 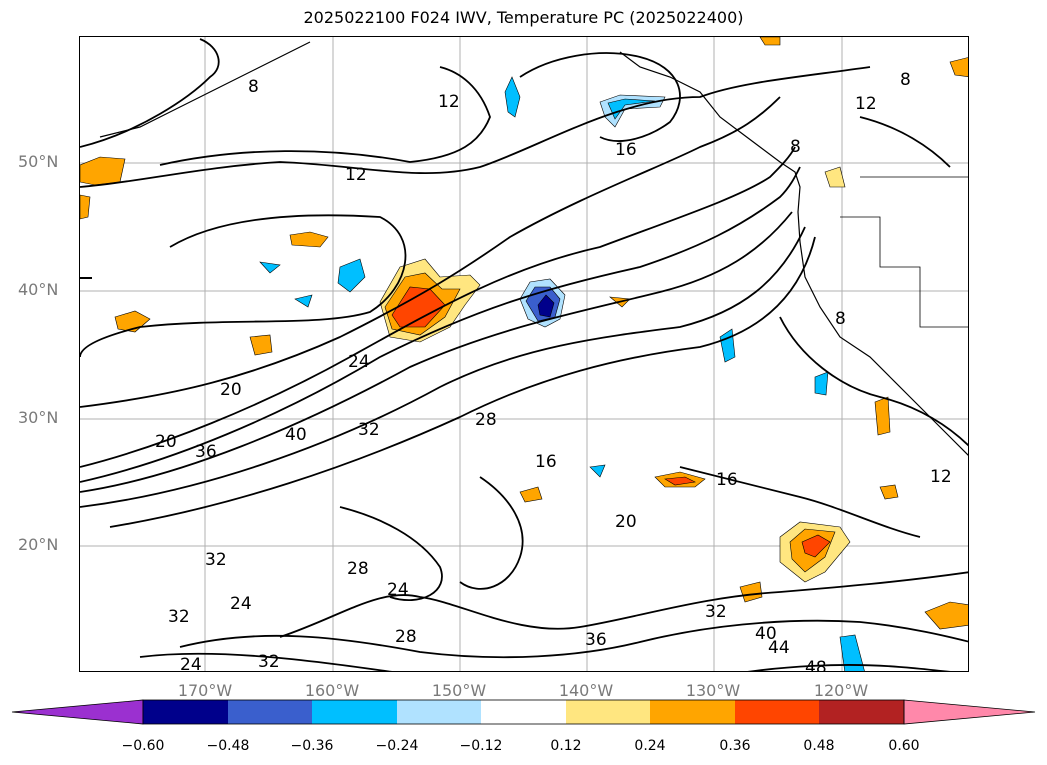 I want to click on colorbar-tick: 0.12, so click(x=566, y=746).